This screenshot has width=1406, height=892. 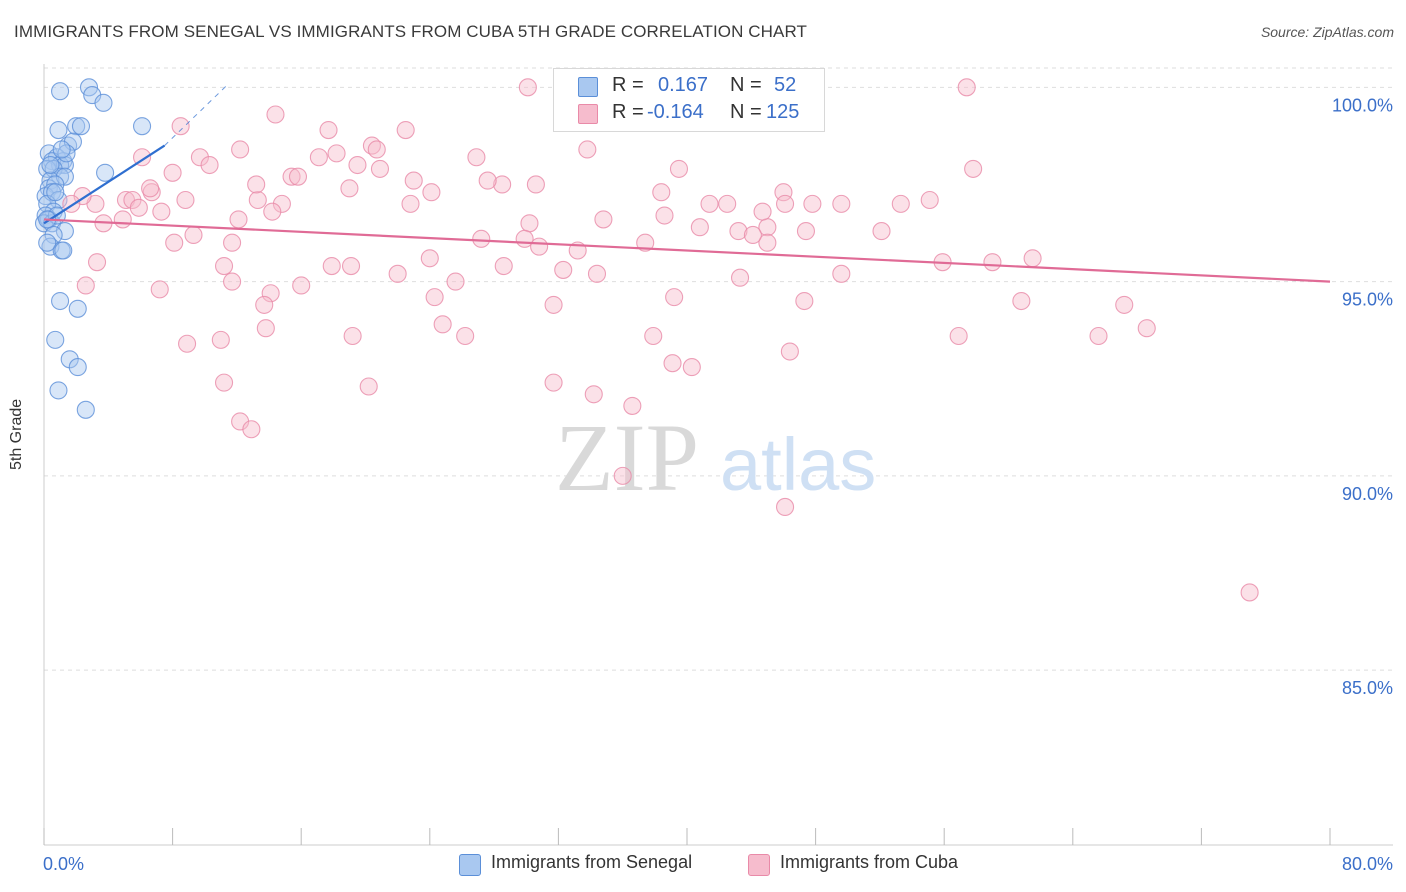 What do you see at coordinates (197, 114) in the screenshot?
I see `senegal-trend-extension` at bounding box center [197, 114].